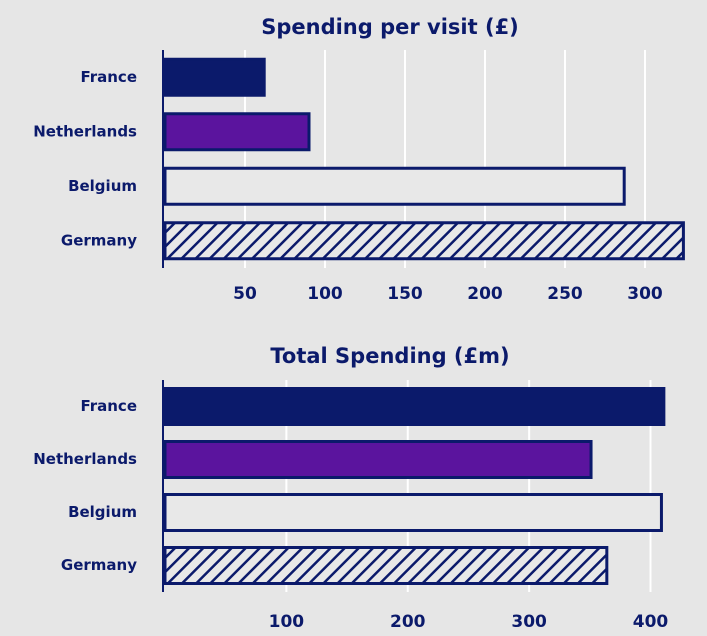 Image resolution: width=707 pixels, height=636 pixels. Describe the element at coordinates (565, 294) in the screenshot. I see `x-tick-label: 250` at that location.